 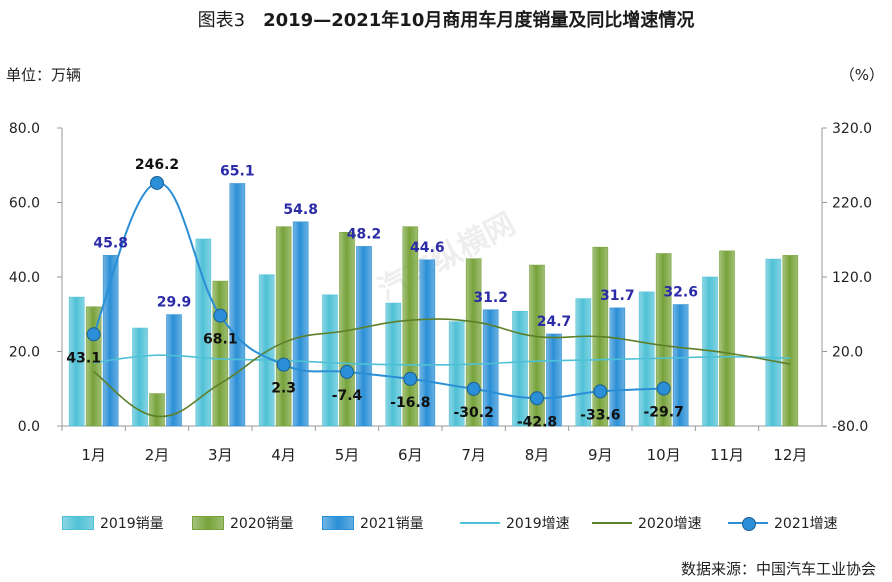 I want to click on legend-item-2019增速: 2019增速, so click(x=515, y=523).